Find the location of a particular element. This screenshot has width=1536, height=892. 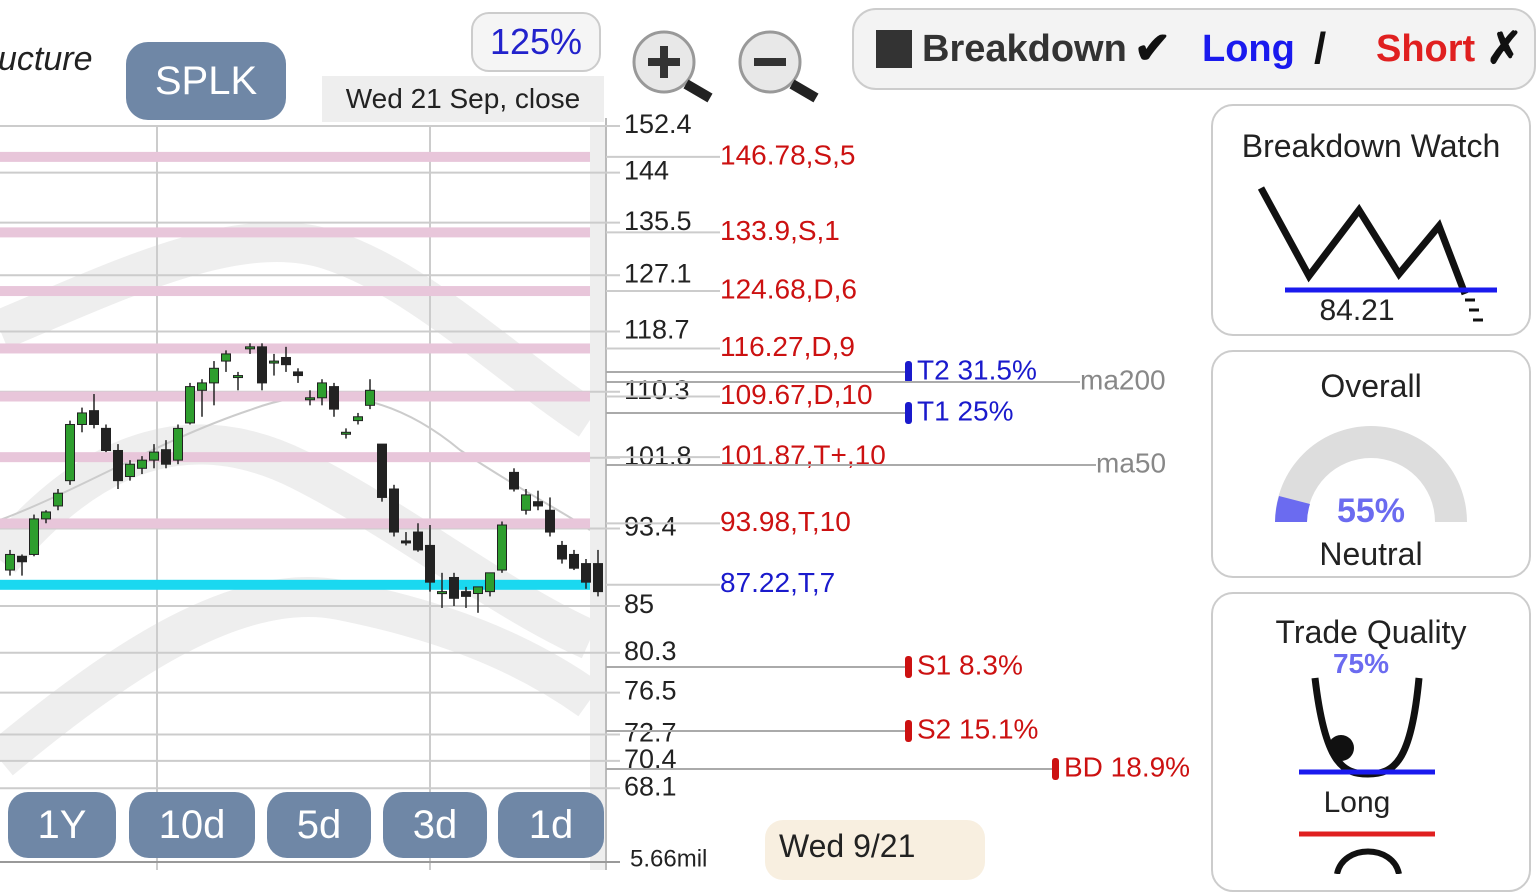

range-button: 5d is located at coordinates (319, 825).